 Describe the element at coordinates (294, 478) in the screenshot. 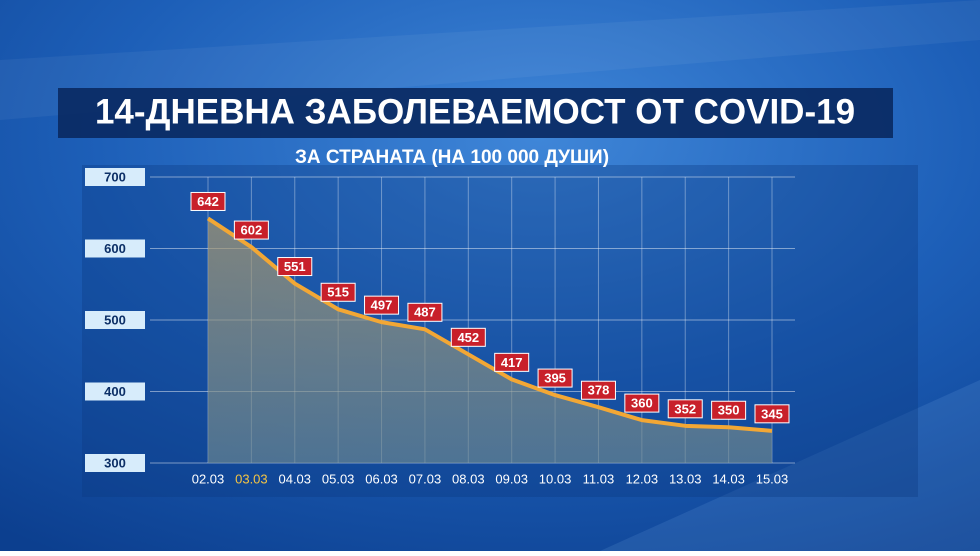

I see `x-tick-label: 04.03` at that location.